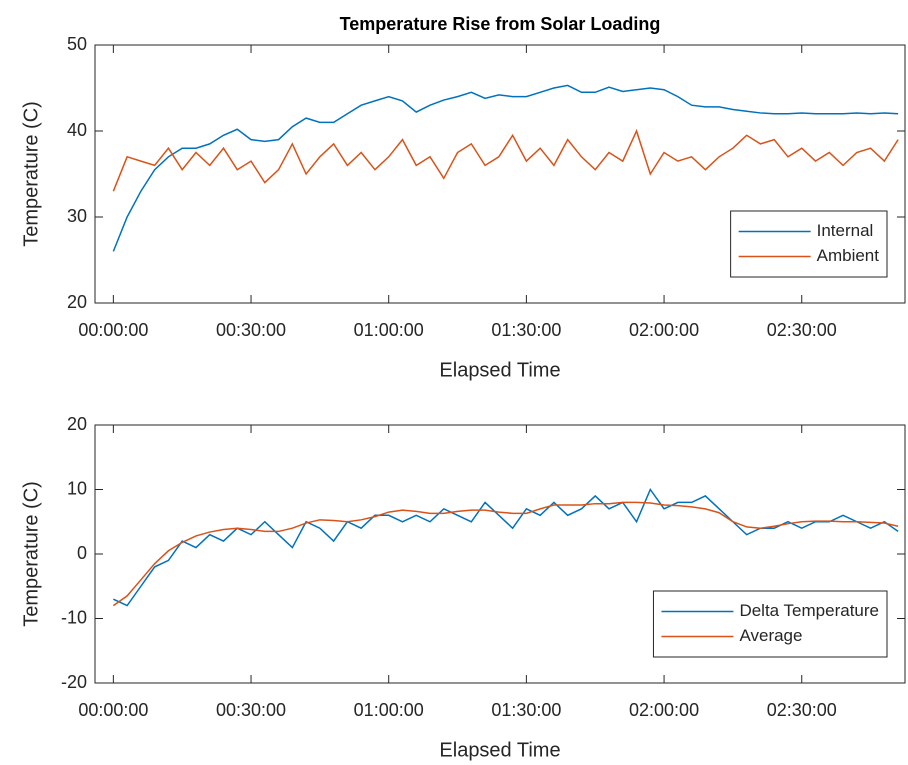 Image resolution: width=908 pixels, height=765 pixels. I want to click on legend-label: Average, so click(770, 635).